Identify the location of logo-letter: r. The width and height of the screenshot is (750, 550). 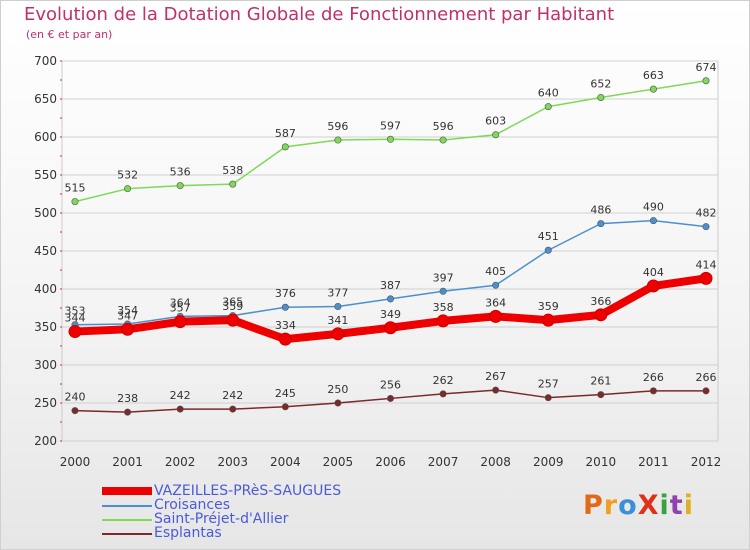
(611, 505).